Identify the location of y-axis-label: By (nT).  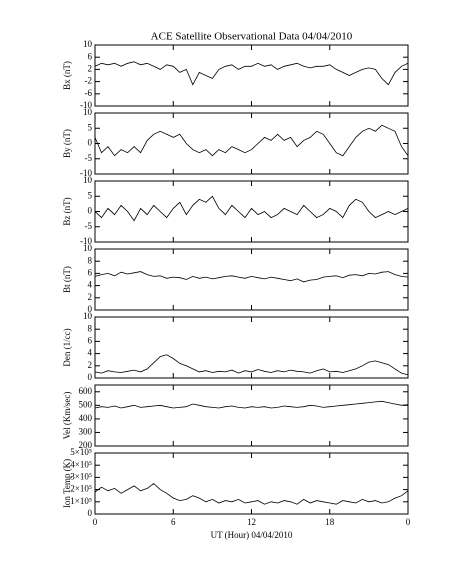
(67, 143).